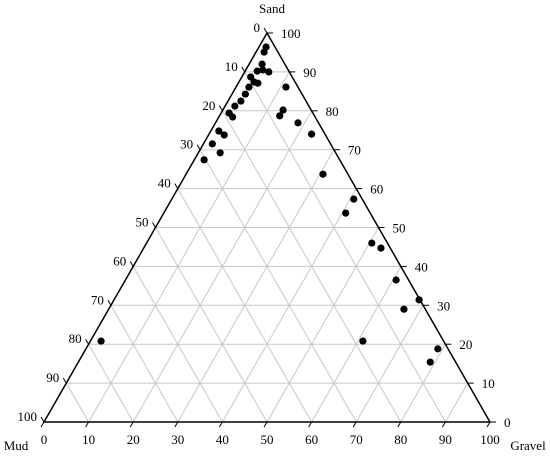  What do you see at coordinates (133, 439) in the screenshot?
I see `gravel-tick-label: 20` at bounding box center [133, 439].